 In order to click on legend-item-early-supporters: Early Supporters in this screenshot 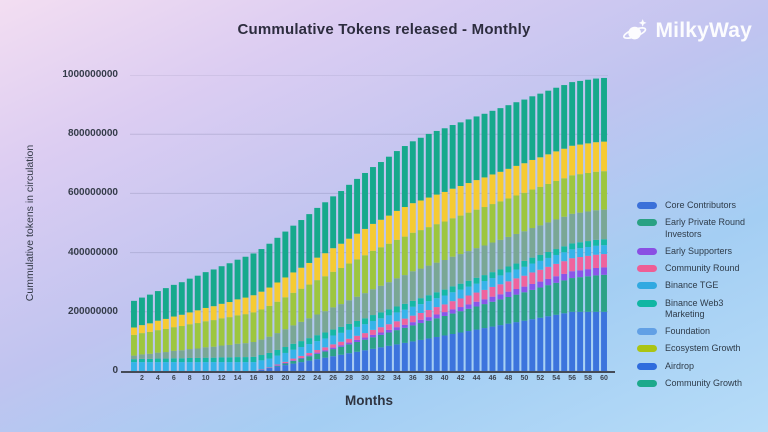, I will do `click(700, 251)`.